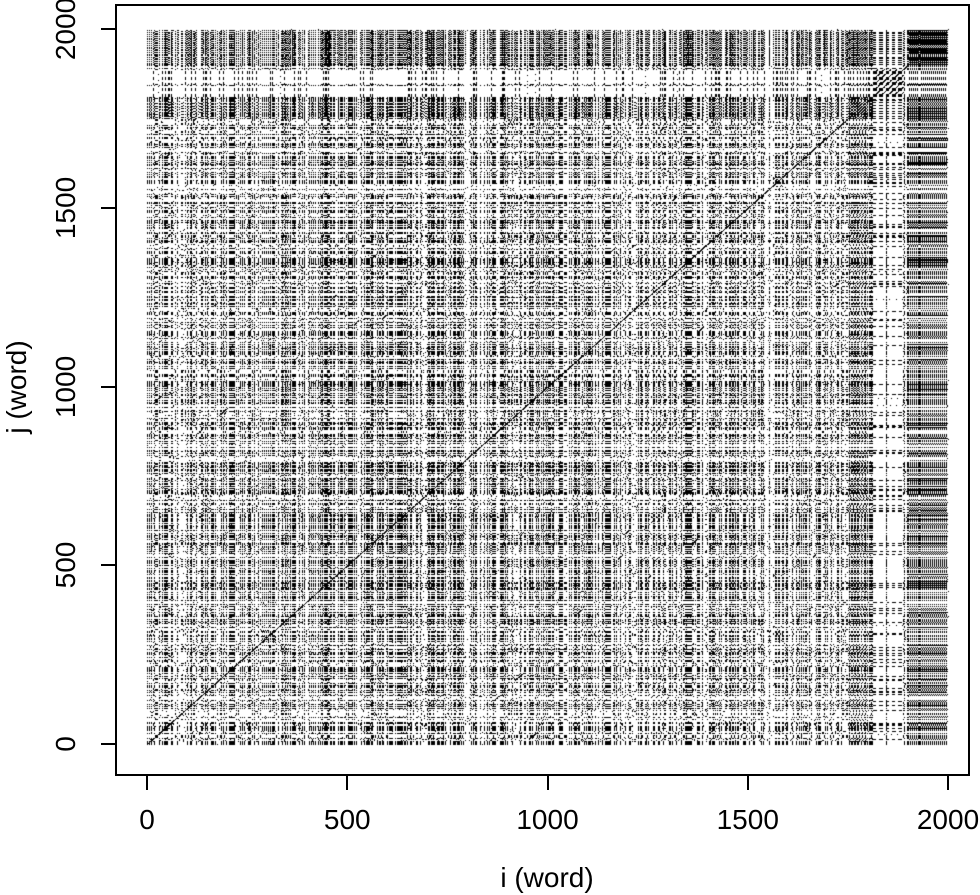 This screenshot has width=980, height=895. What do you see at coordinates (65, 207) in the screenshot?
I see `y-tick-label: 1500` at bounding box center [65, 207].